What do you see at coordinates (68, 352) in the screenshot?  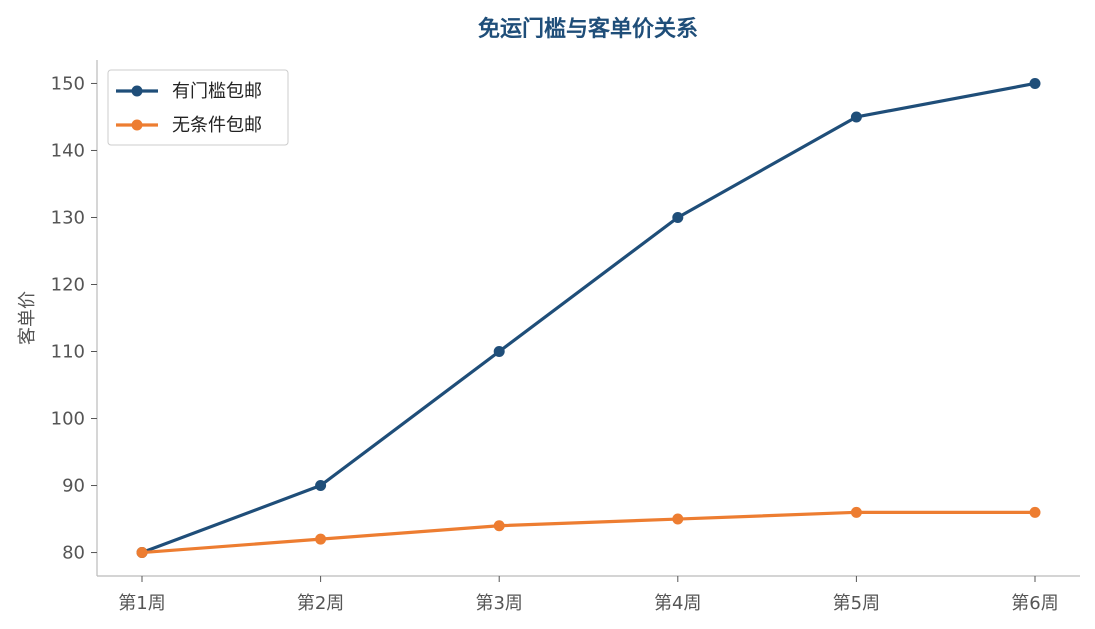 I see `y-tick-label: 110` at bounding box center [68, 352].